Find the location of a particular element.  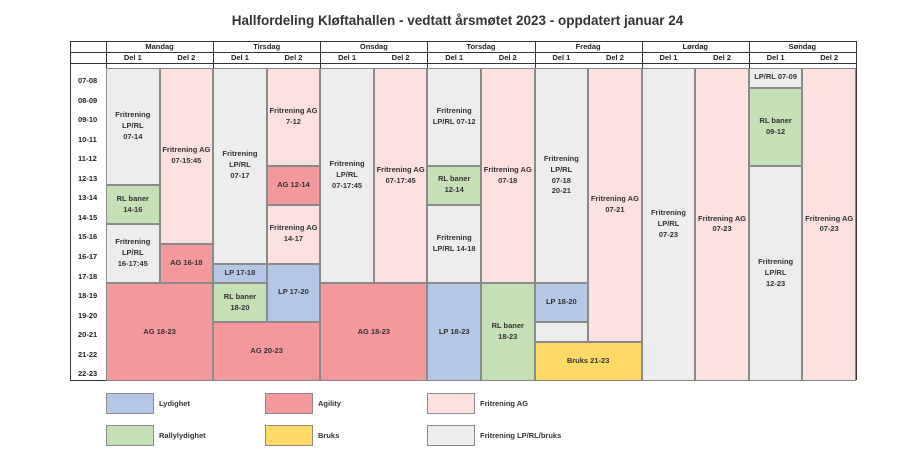

schedule-block: LP 17-20 is located at coordinates (293, 293).